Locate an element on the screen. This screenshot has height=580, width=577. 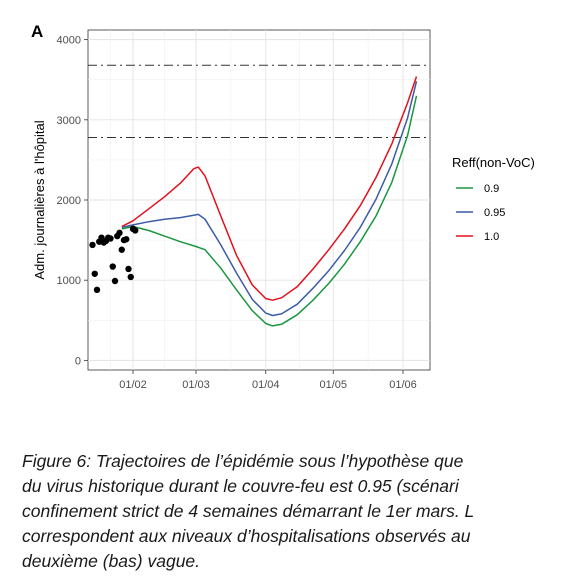
legend-title: Reff(non-VoC) is located at coordinates (493, 162).